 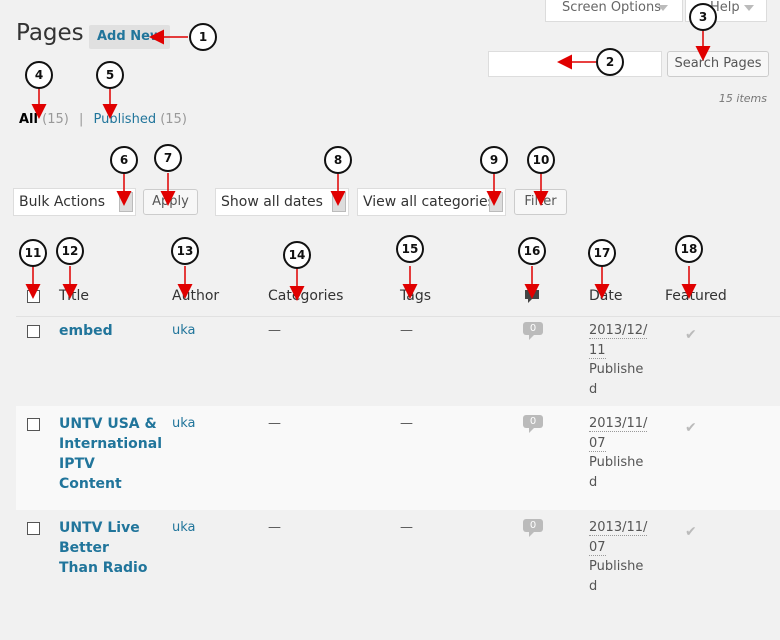 I want to click on categories-select: View all categories, so click(x=431, y=202).